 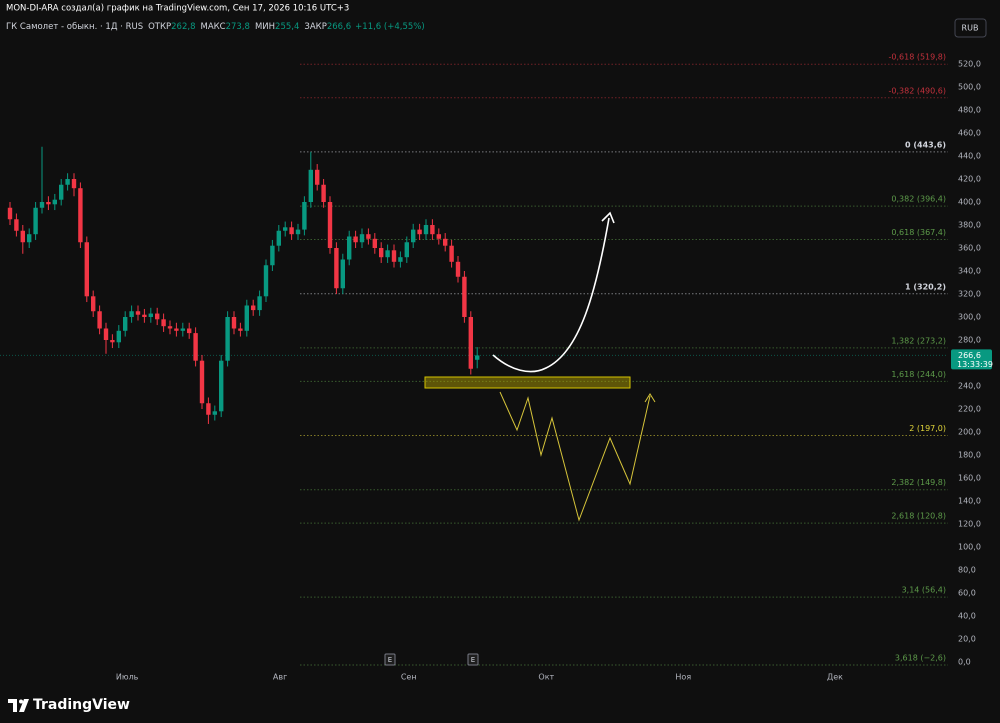 I want to click on event-label: E, so click(x=390, y=660).